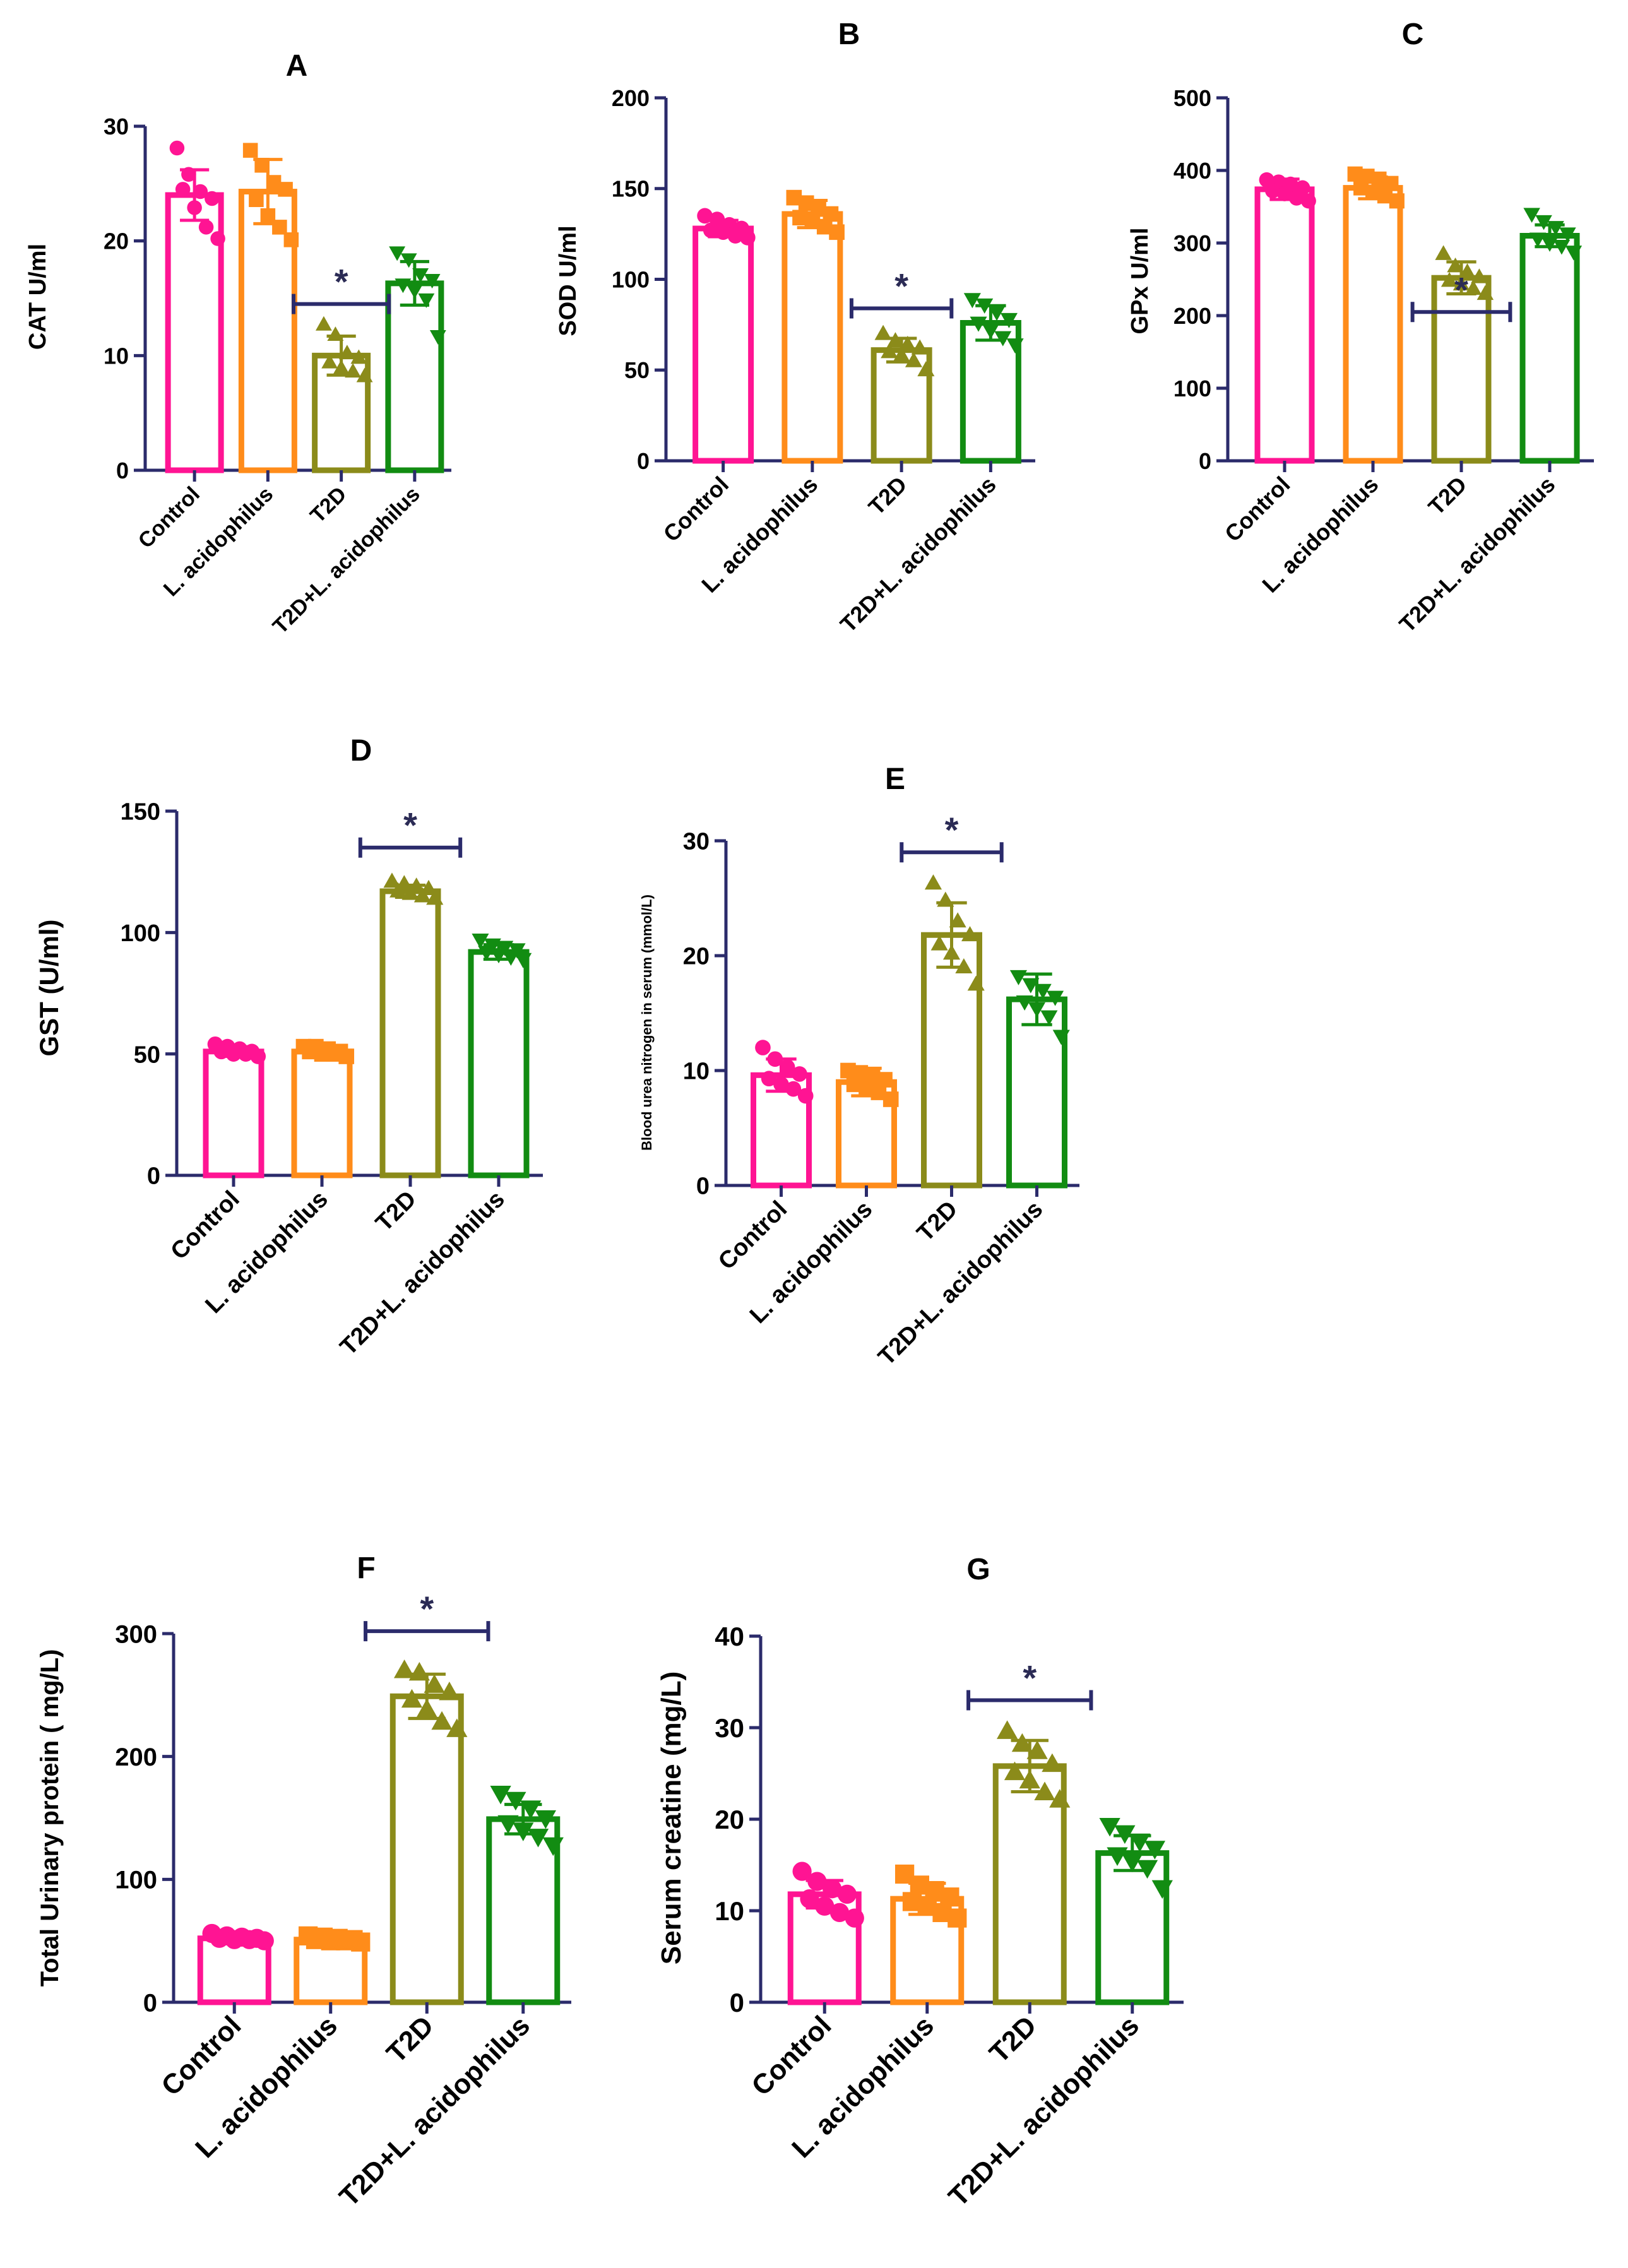 Image resolution: width=1628 pixels, height=2268 pixels. Describe the element at coordinates (647, 1022) in the screenshot. I see `y-axis-label: Blood urea nitrogen in serum (mmol/L)` at that location.